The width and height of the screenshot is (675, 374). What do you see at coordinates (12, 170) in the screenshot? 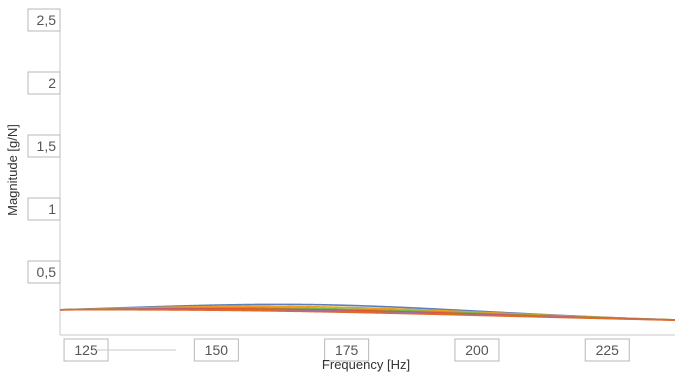
I see `y-axis-label: Magnitude [g/N]` at bounding box center [12, 170].